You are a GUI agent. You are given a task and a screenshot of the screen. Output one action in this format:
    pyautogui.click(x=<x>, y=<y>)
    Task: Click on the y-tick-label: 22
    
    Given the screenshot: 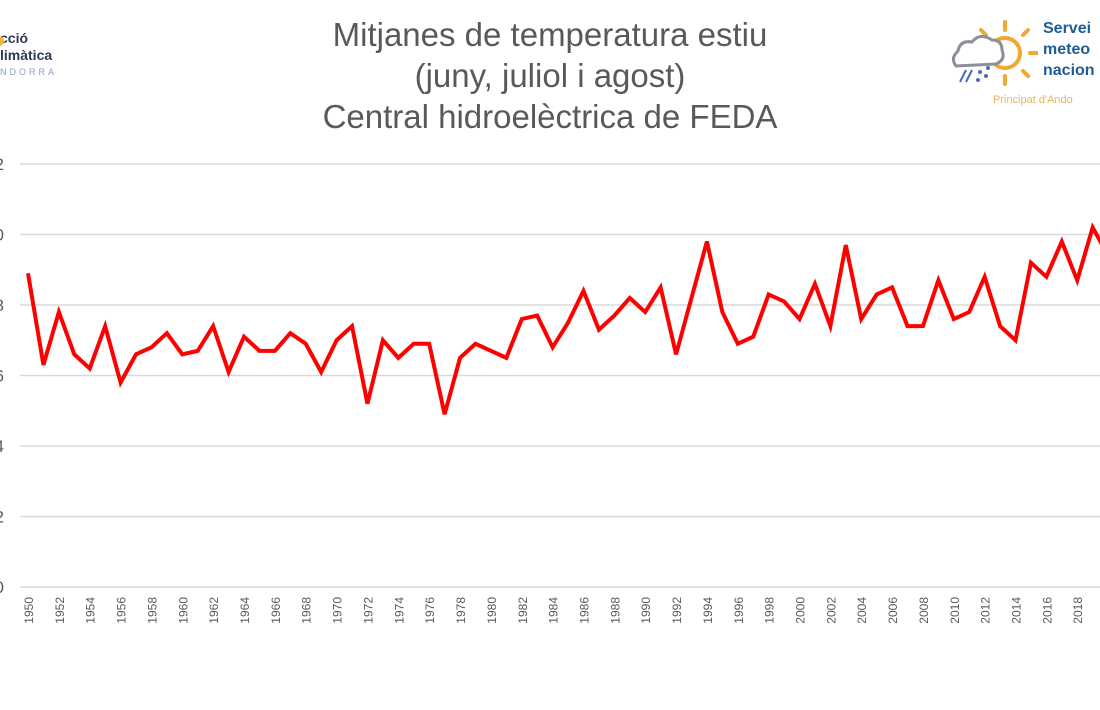 What is the action you would take?
    pyautogui.click(x=2, y=164)
    